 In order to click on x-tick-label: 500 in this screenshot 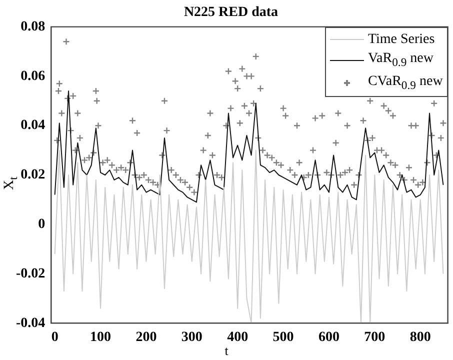, I will do `click(283, 338)`.